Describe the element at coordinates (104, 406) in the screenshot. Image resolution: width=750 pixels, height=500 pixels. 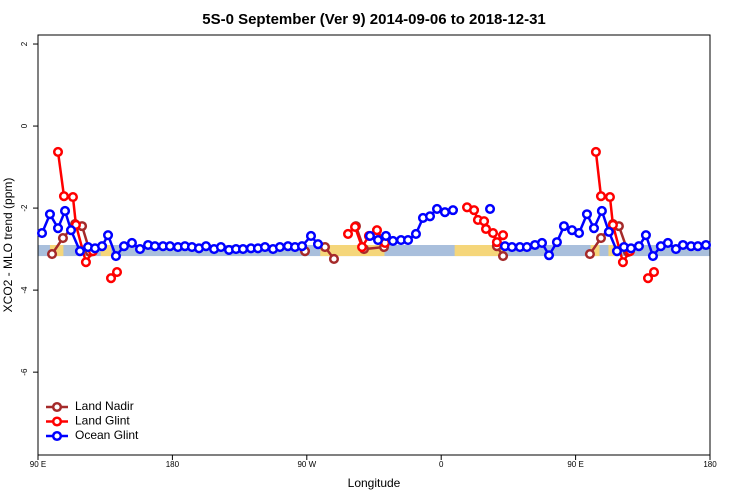
I see `legend-label: Land Nadir` at that location.